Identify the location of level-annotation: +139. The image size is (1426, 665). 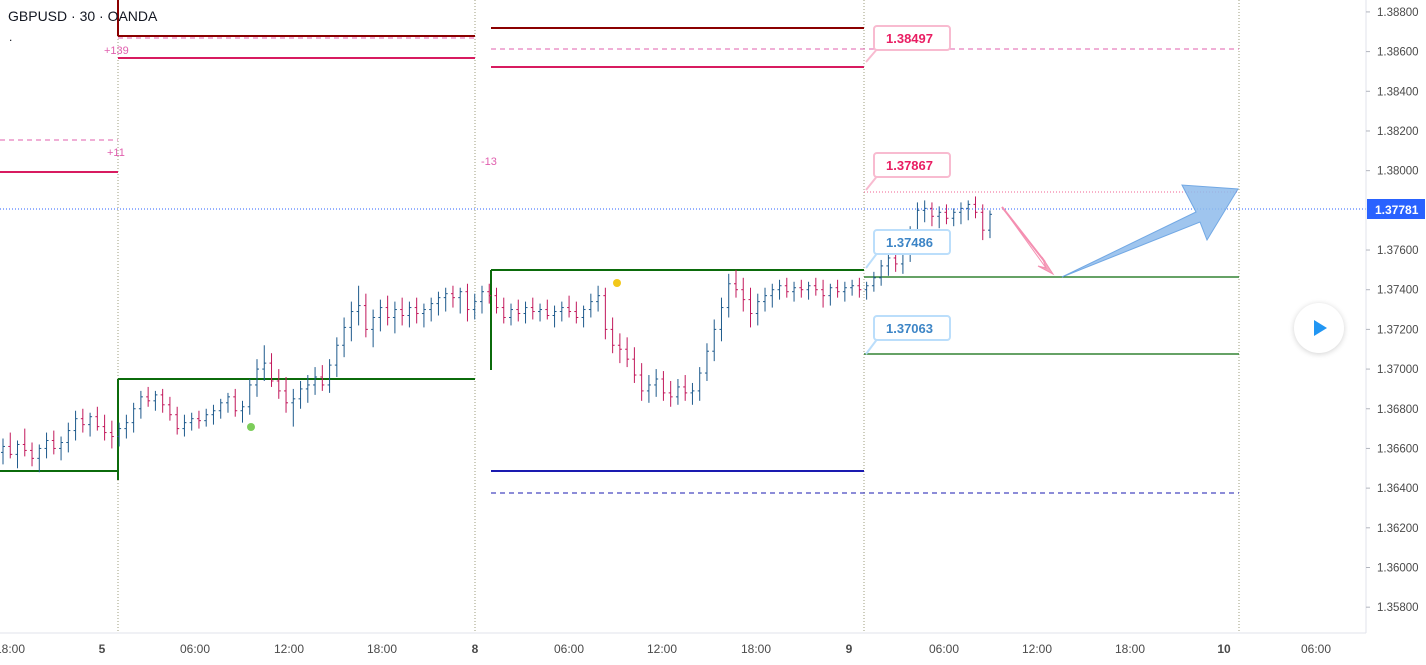
(116, 51).